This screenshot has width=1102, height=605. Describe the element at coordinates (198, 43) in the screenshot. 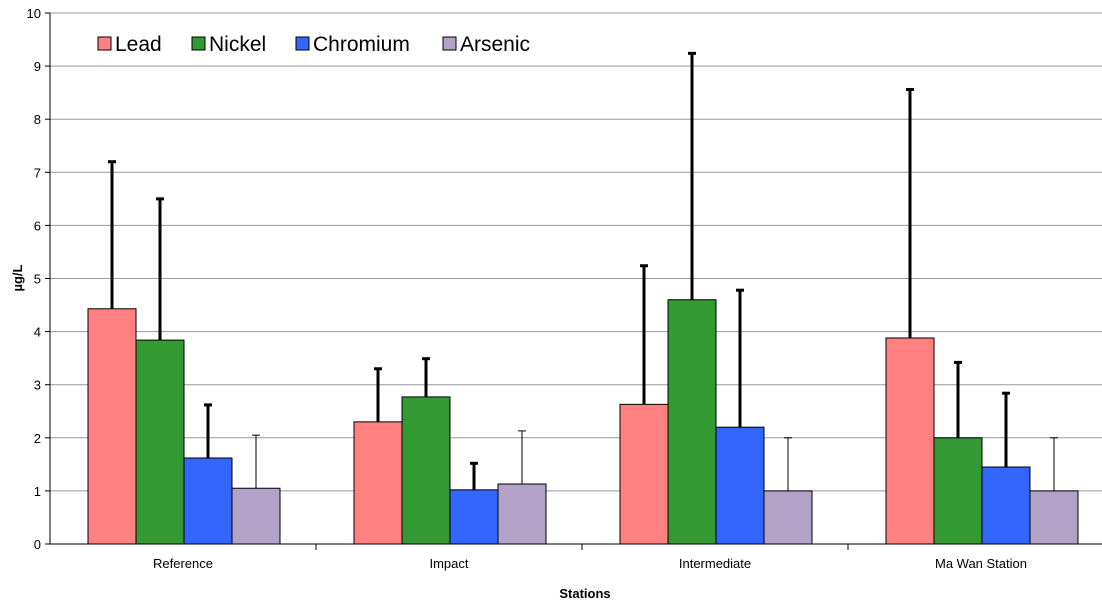

I see `legend-swatch-nickel` at that location.